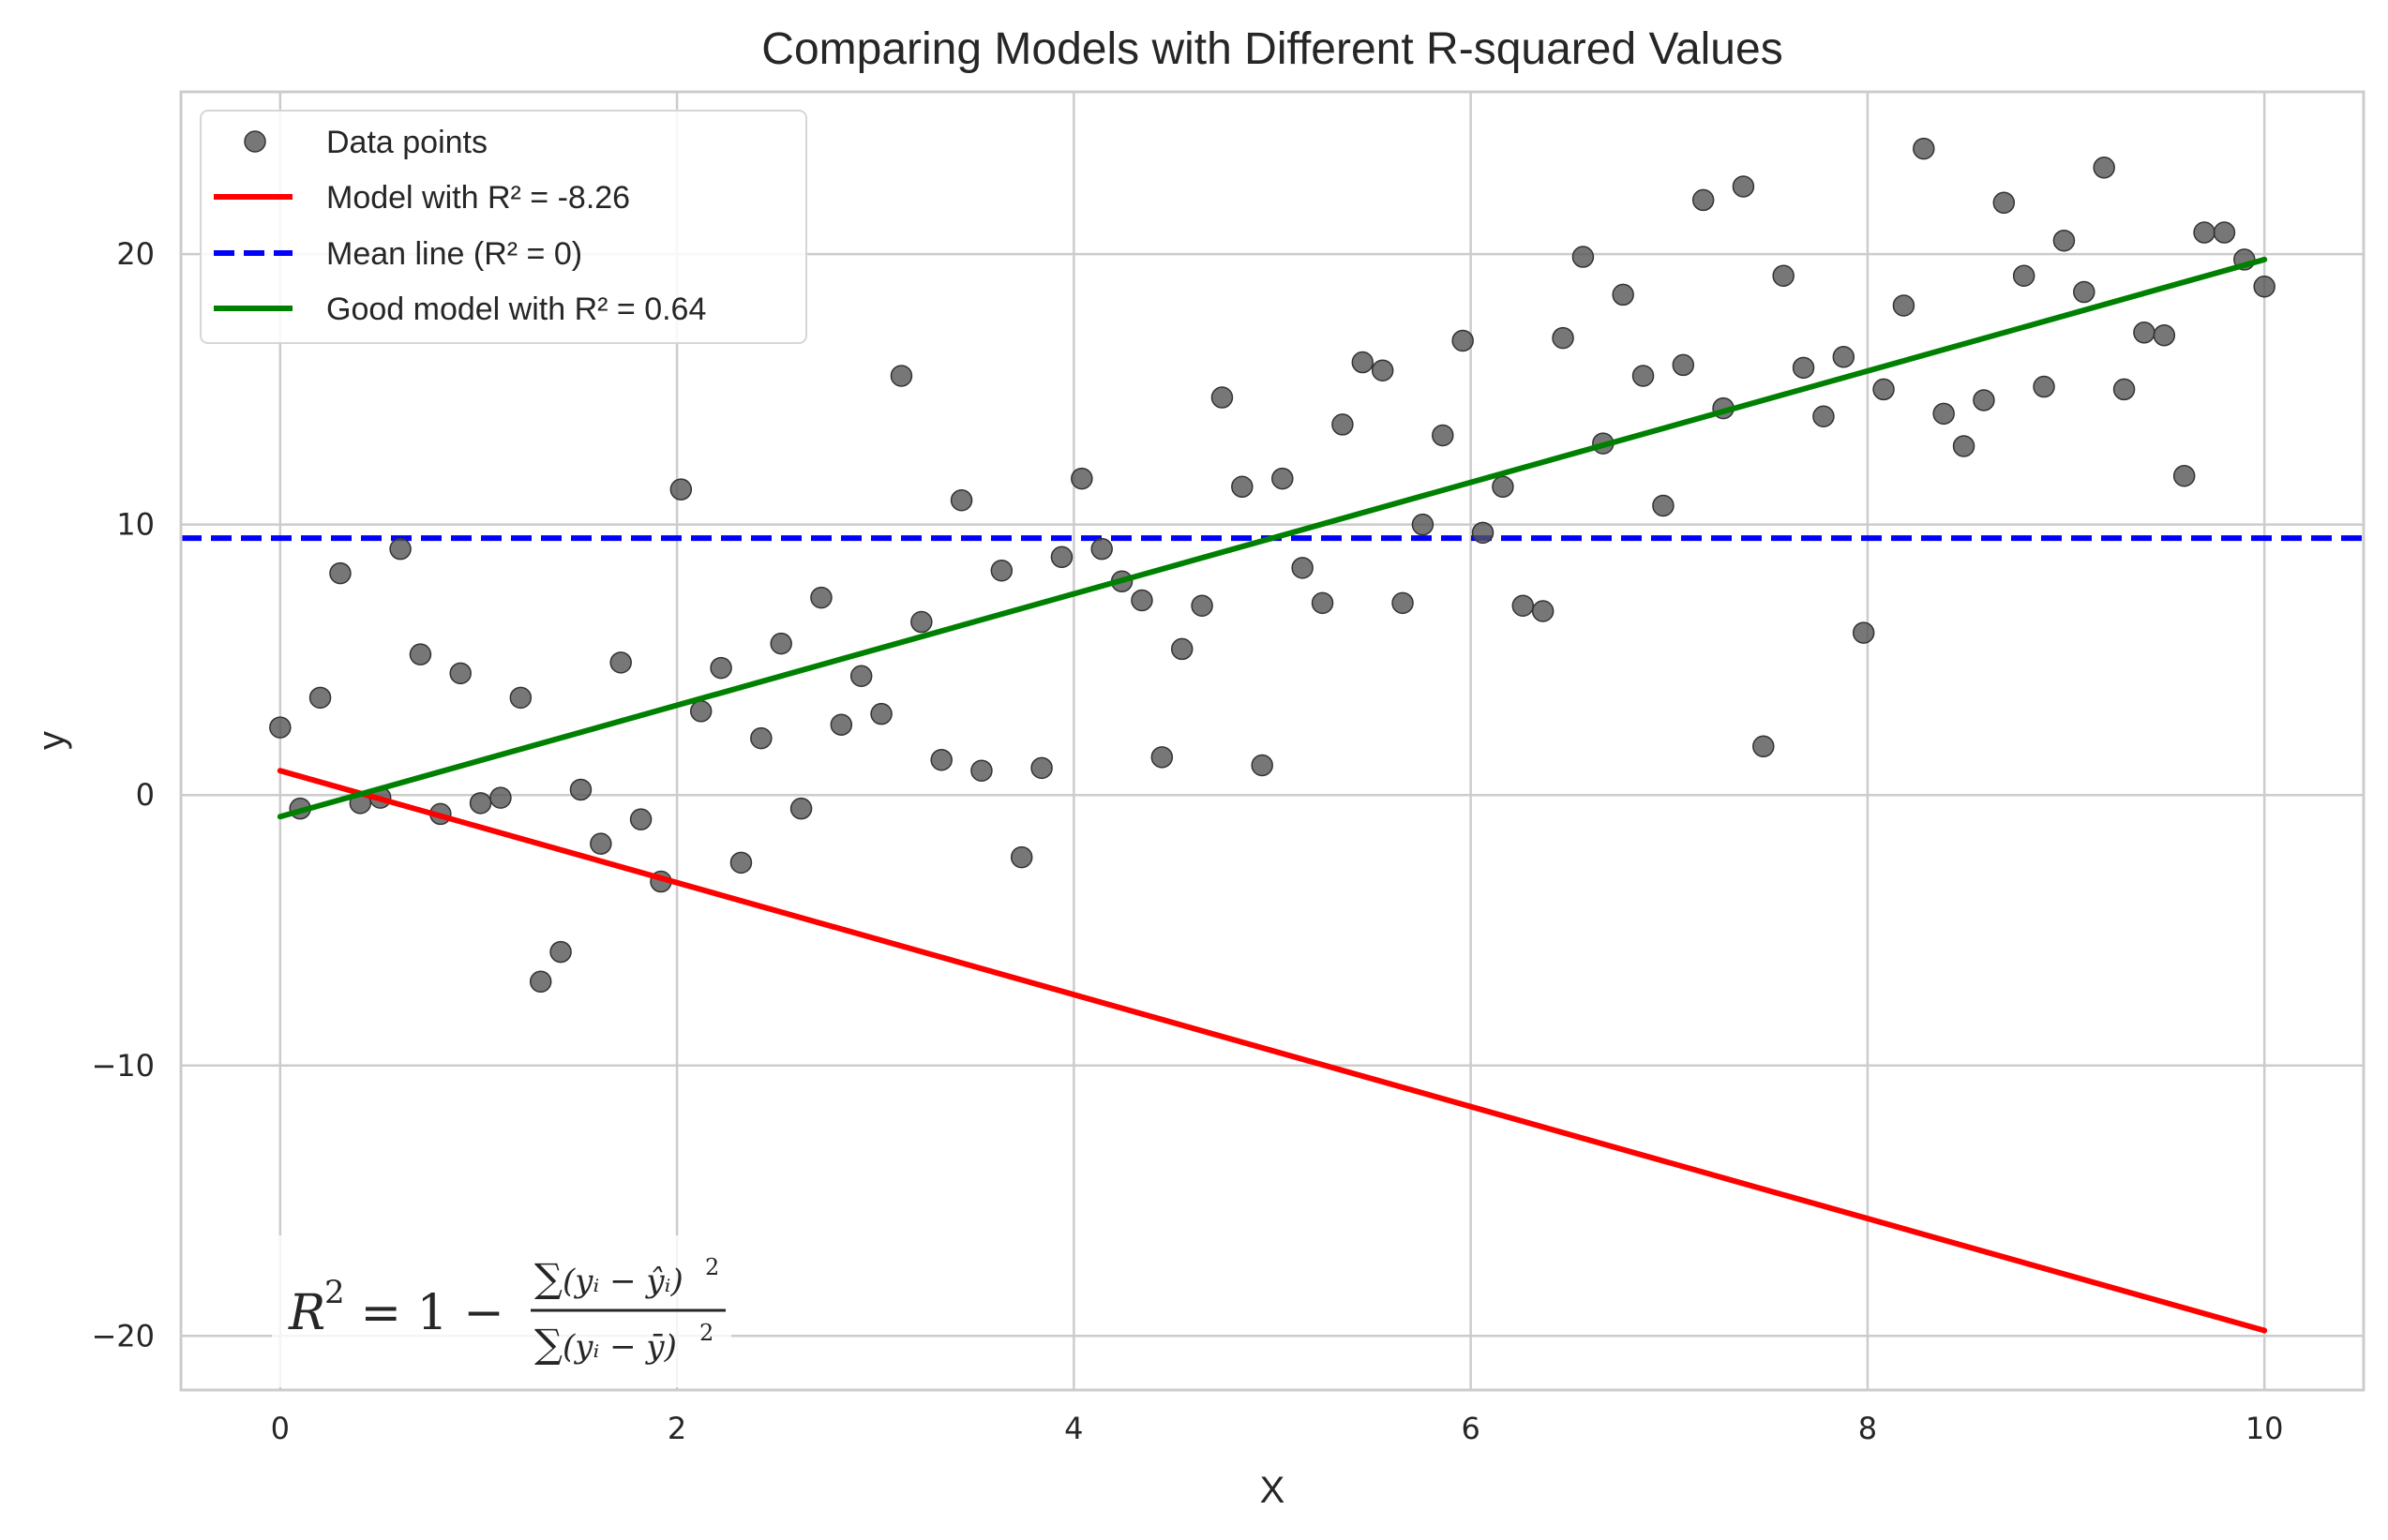  I want to click on y-tick-label: 10, so click(135, 525).